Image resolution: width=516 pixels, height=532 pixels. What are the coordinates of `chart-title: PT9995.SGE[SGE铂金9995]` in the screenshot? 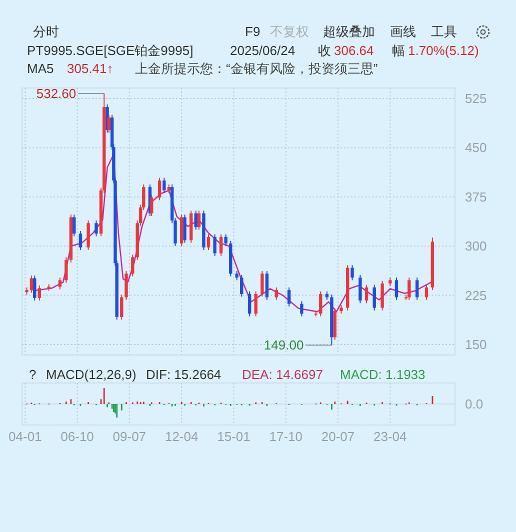 It's located at (110, 50).